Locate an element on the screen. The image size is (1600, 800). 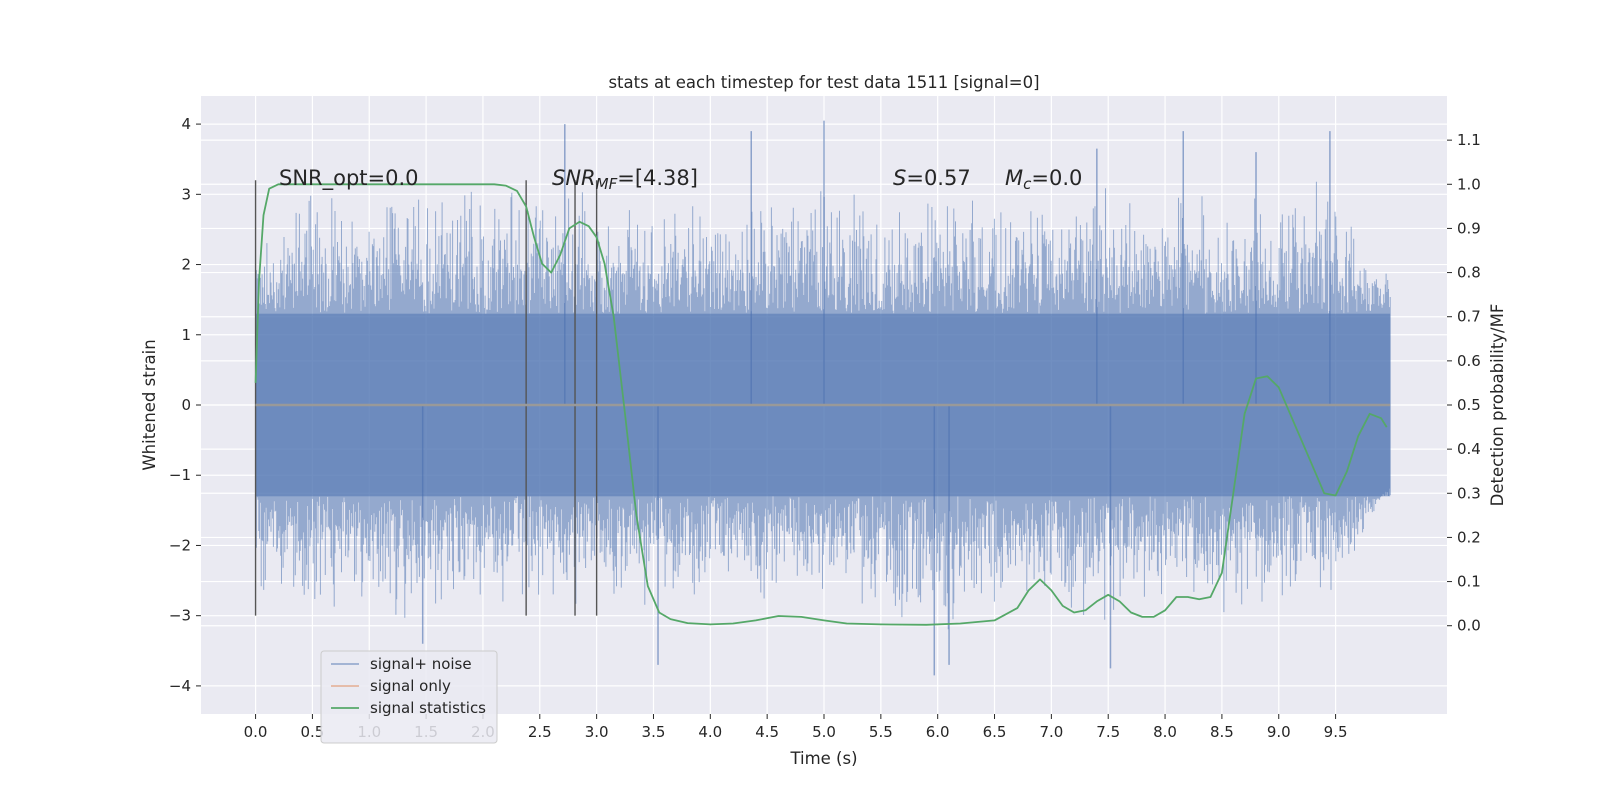
annotation-mc: Mc=0.0 is located at coordinates (1043, 179).